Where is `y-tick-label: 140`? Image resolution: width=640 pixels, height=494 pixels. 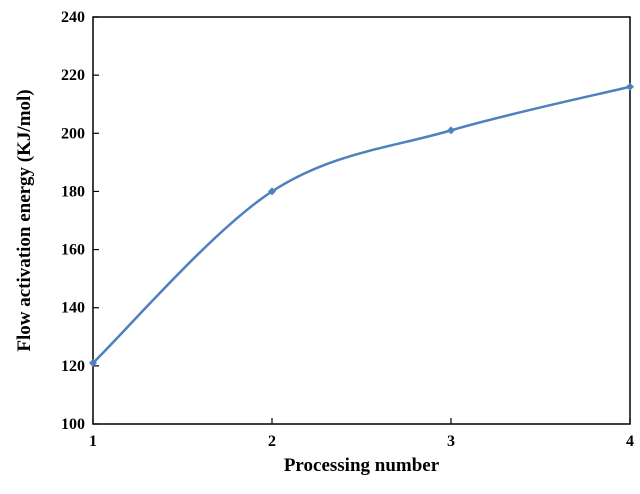
y-tick-label: 140 is located at coordinates (73, 308).